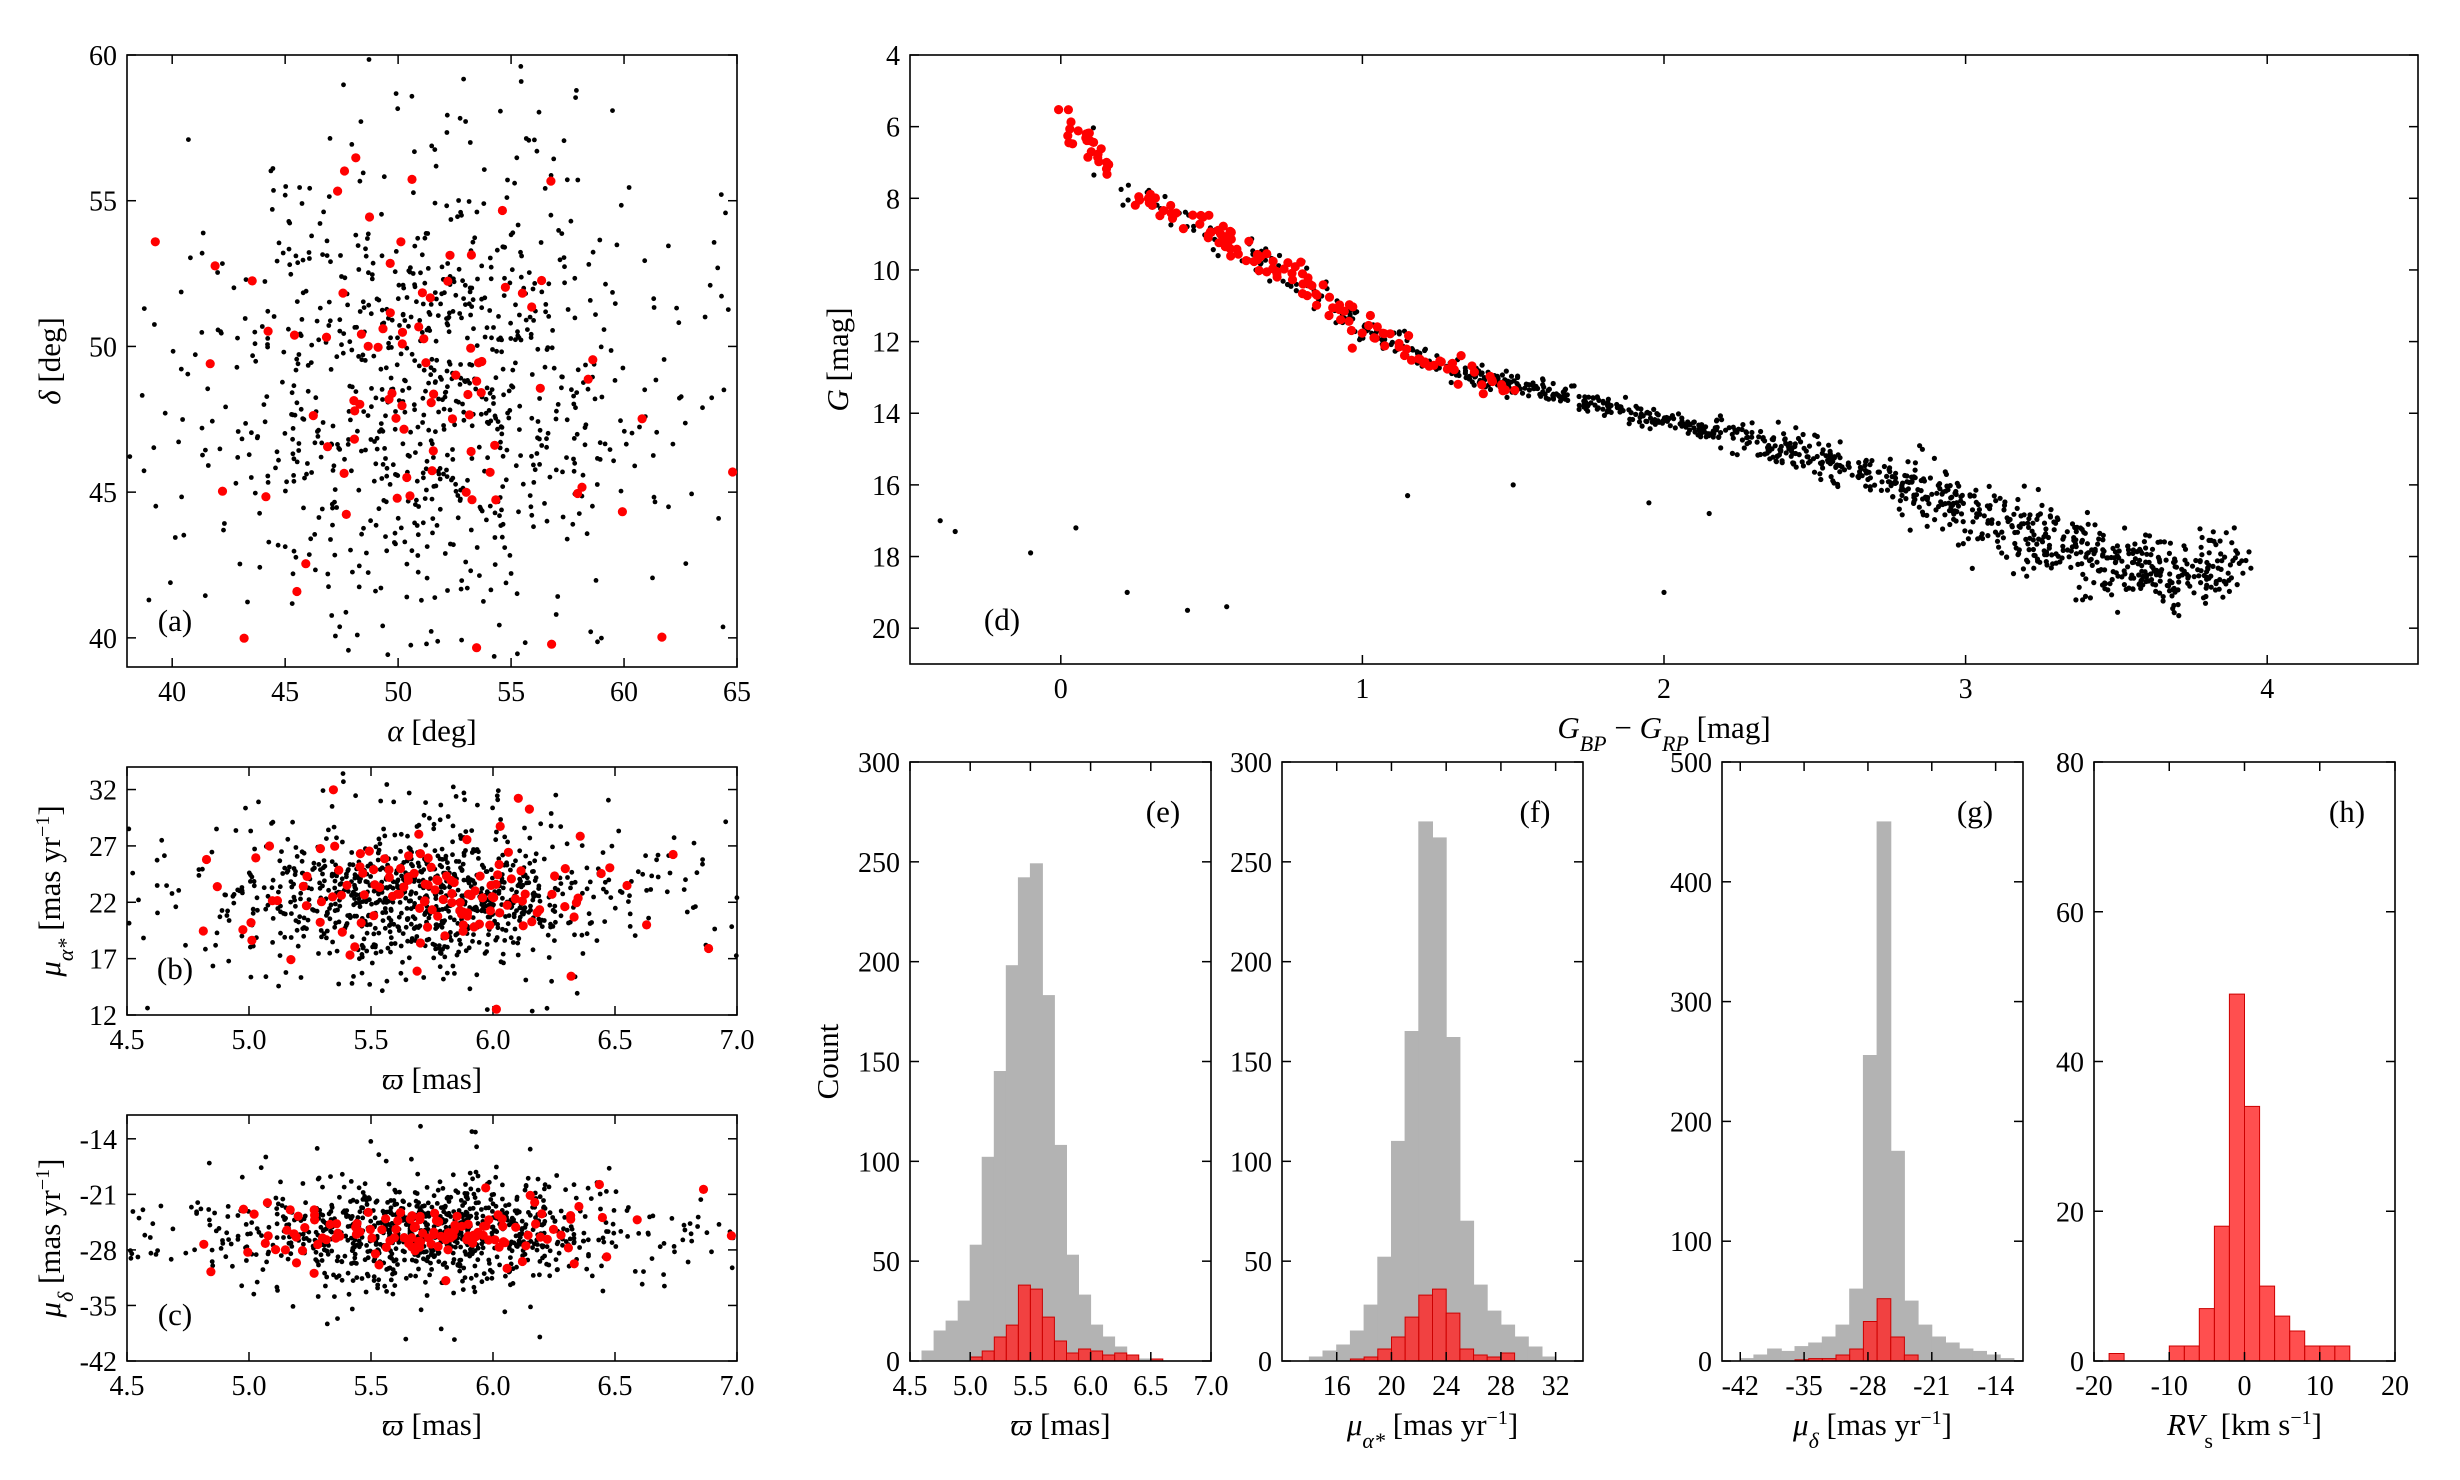 This screenshot has height=1480, width=2460. What do you see at coordinates (886, 629) in the screenshot?
I see `y-tick-label: 20` at bounding box center [886, 629].